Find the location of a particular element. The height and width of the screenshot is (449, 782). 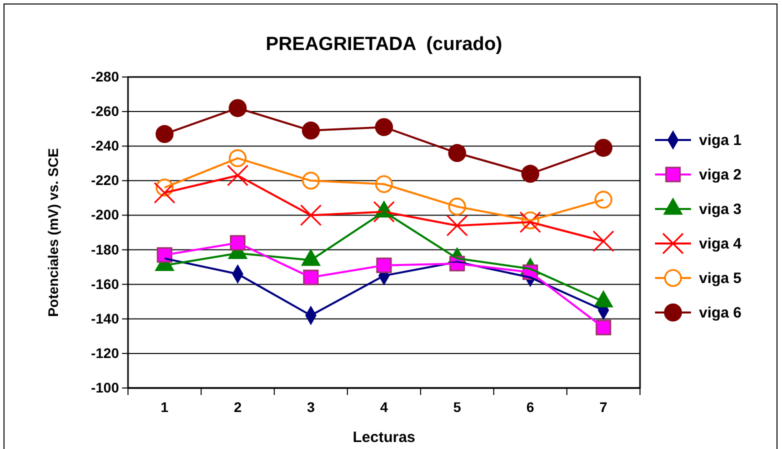

legend-label: viga 6 is located at coordinates (720, 313).